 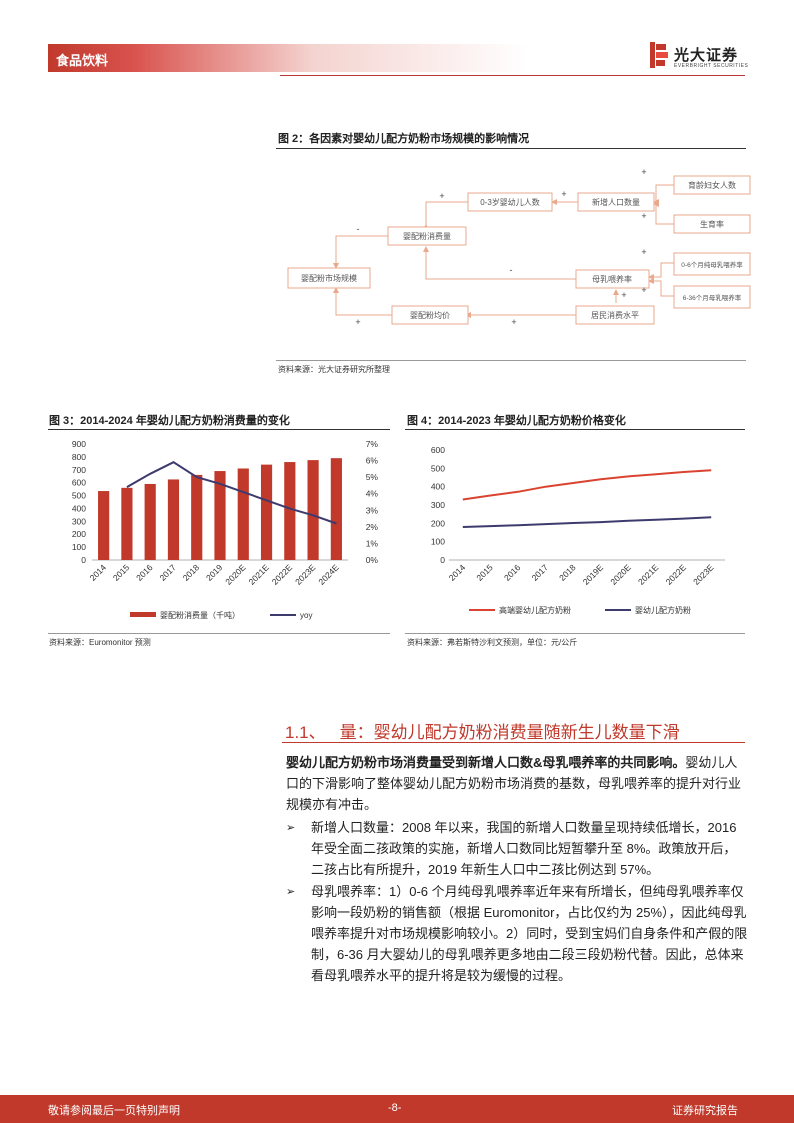 I want to click on sign-consumption: -, so click(x=358, y=229).